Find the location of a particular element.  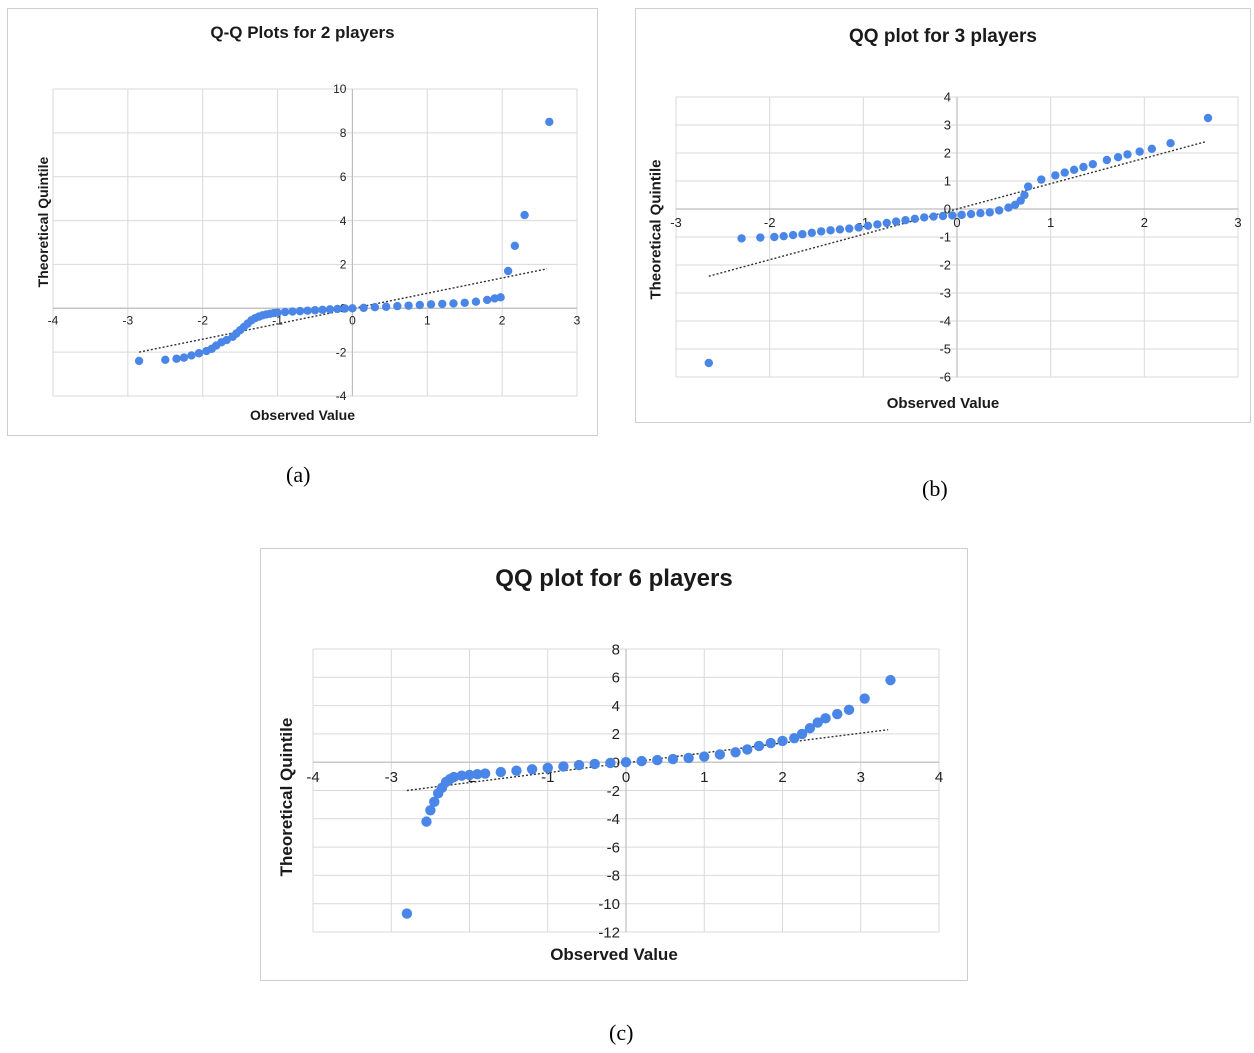

caption-b: (b) is located at coordinates (935, 488).